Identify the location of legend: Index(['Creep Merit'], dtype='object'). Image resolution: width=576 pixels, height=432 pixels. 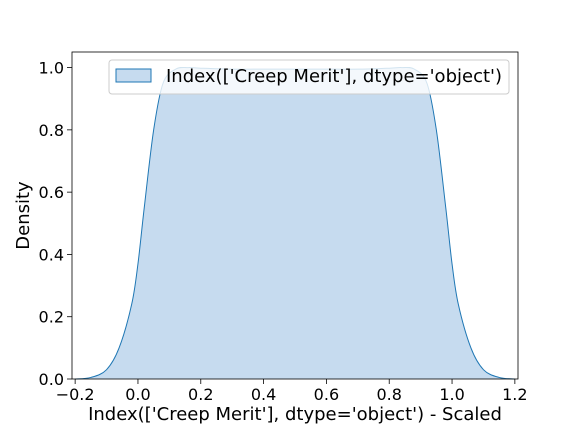
(309, 77).